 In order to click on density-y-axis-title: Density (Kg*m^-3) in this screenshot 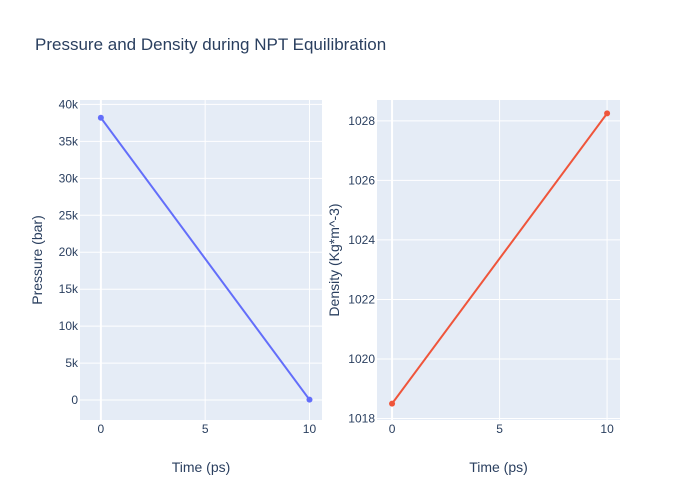, I will do `click(334, 259)`.